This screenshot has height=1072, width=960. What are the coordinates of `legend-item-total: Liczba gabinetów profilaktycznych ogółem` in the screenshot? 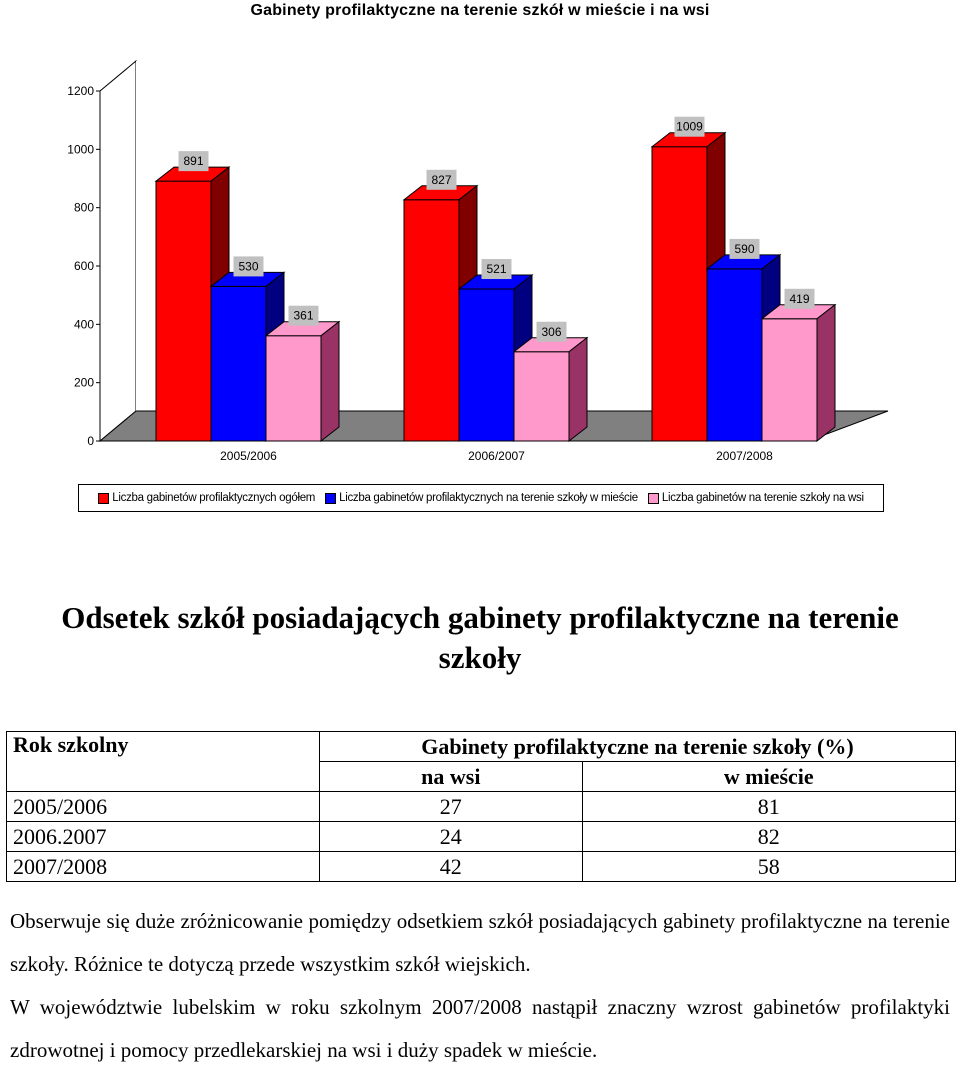 It's located at (206, 498).